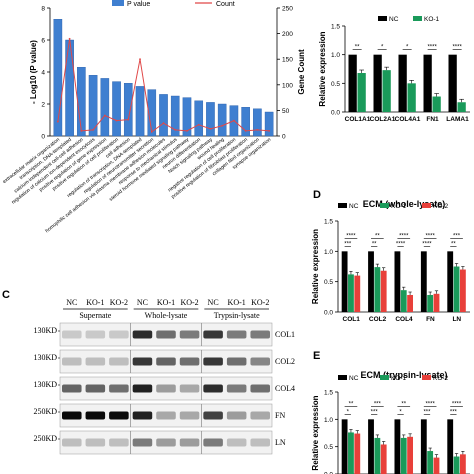  Describe the element at coordinates (285, 361) in the screenshot. I see `blot-protein-label: COL2` at that location.